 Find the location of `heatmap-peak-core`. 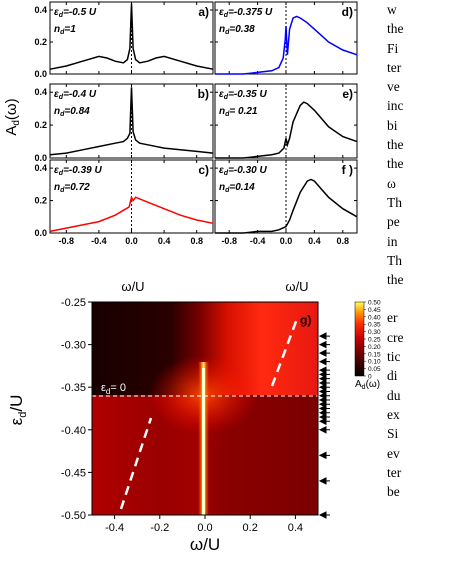

heatmap-peak-core is located at coordinates (203, 441).